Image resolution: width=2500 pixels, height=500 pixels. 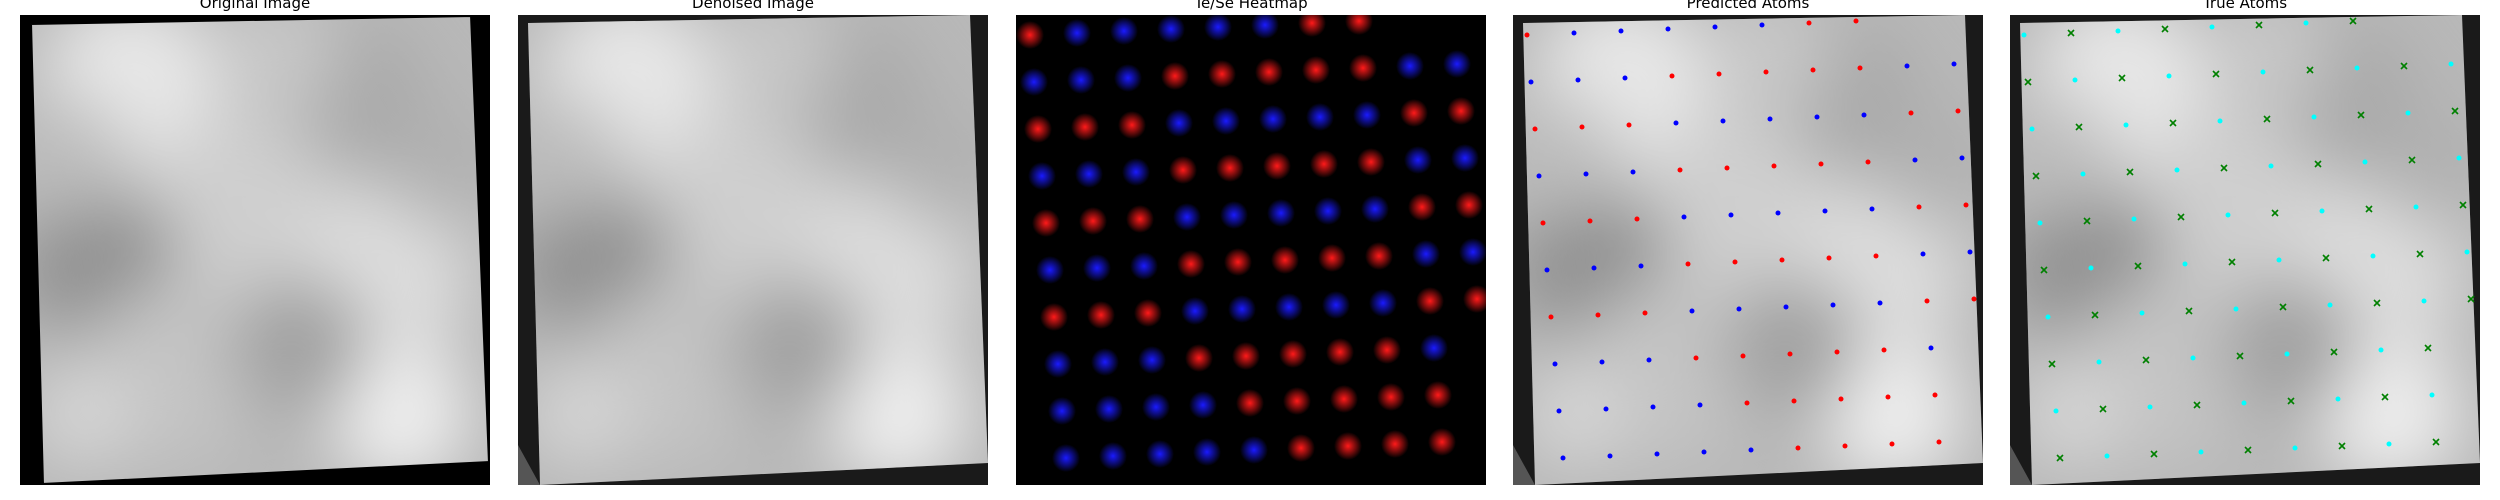 What do you see at coordinates (1748, 6) in the screenshot?
I see `panel-title-predicted: Predicted Atoms` at bounding box center [1748, 6].